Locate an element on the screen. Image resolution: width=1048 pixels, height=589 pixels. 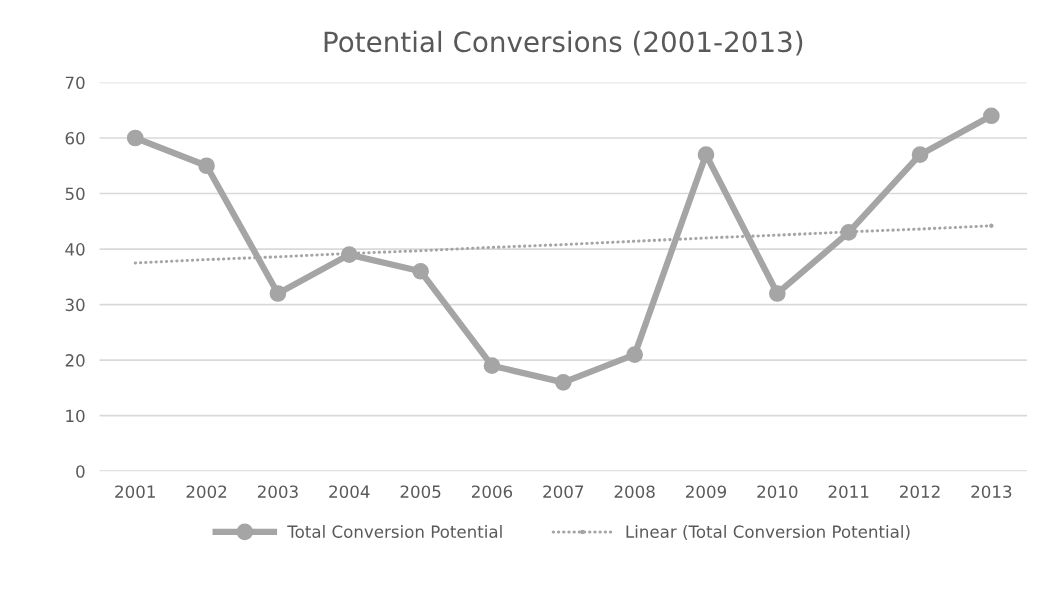
x-tick-label: 2006 is located at coordinates (492, 491).